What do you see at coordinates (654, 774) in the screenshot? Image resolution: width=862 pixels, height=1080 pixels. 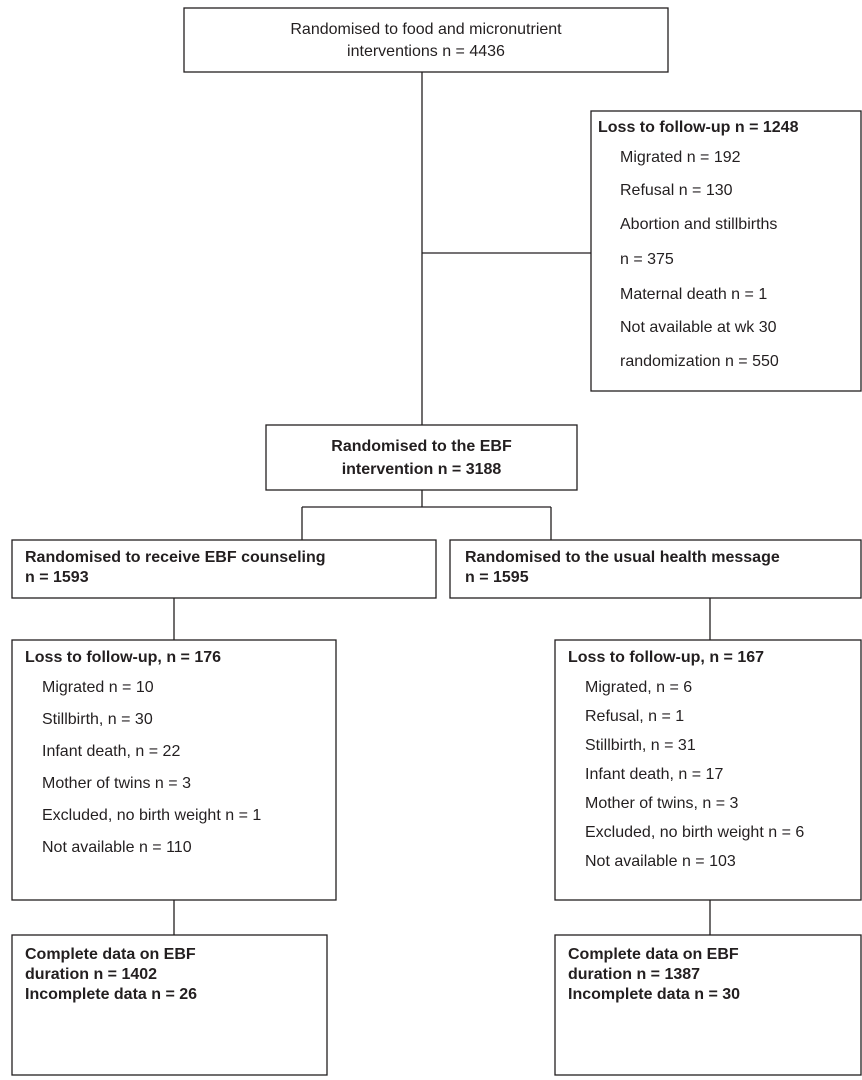 I see `node-line: Infant death, n = 17` at bounding box center [654, 774].